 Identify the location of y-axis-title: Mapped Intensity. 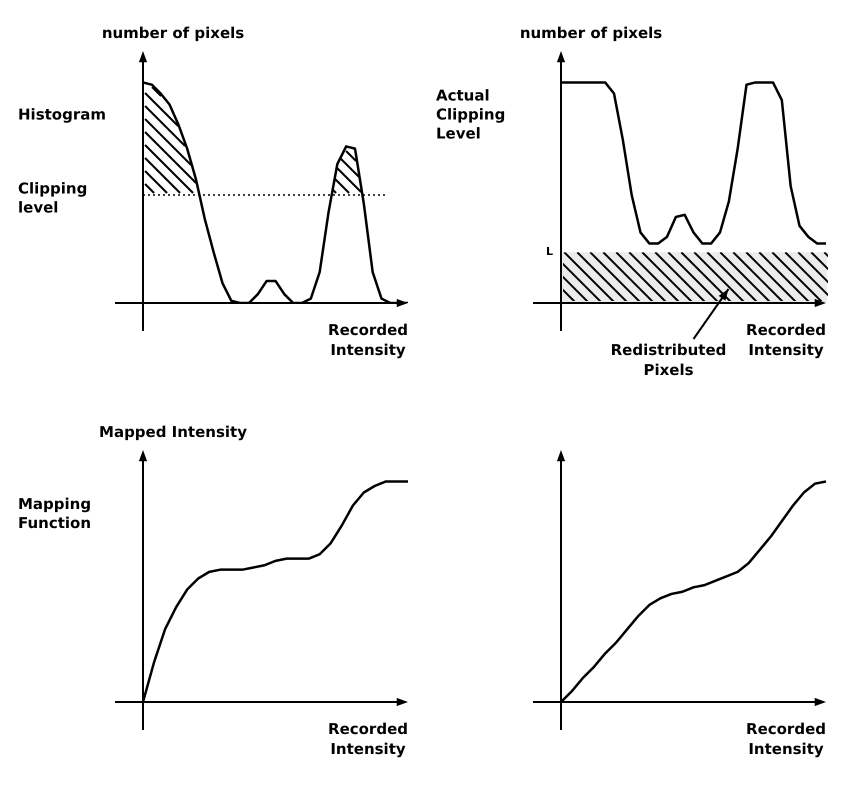
(173, 431).